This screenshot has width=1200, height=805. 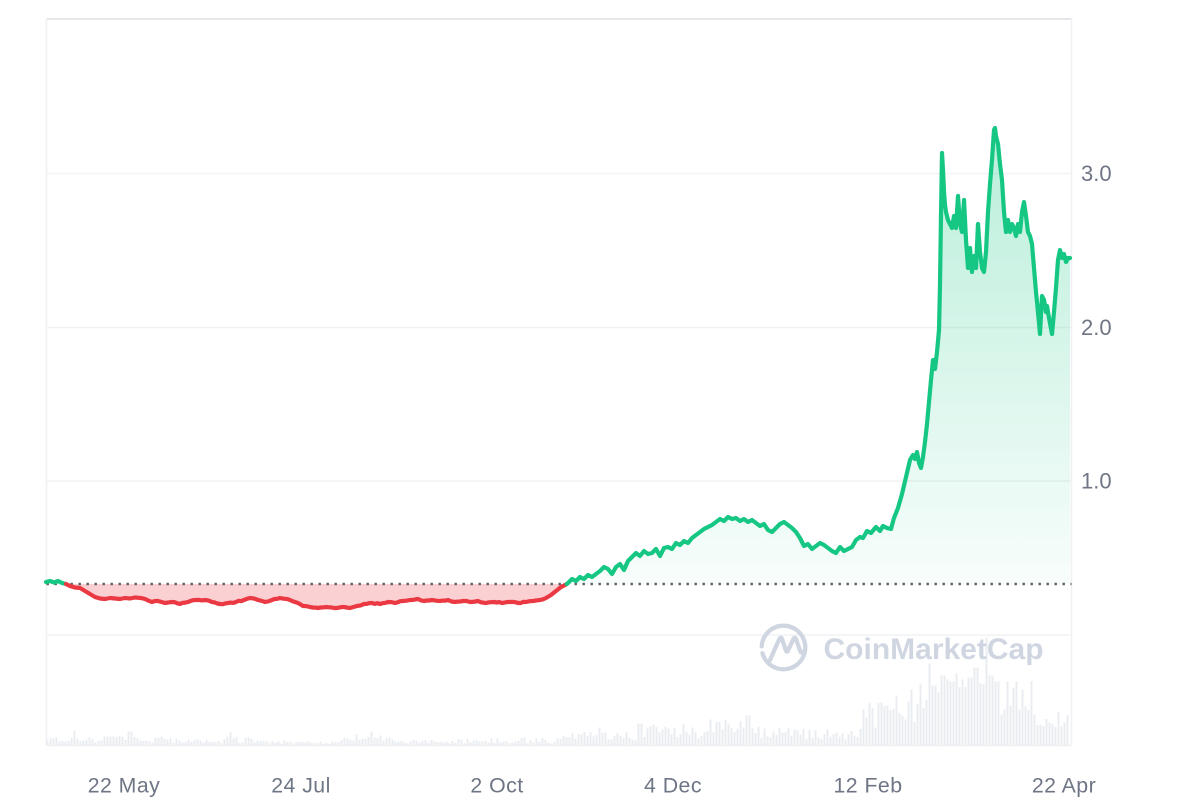 I want to click on svg-text: 2 Oct, so click(x=496, y=786).